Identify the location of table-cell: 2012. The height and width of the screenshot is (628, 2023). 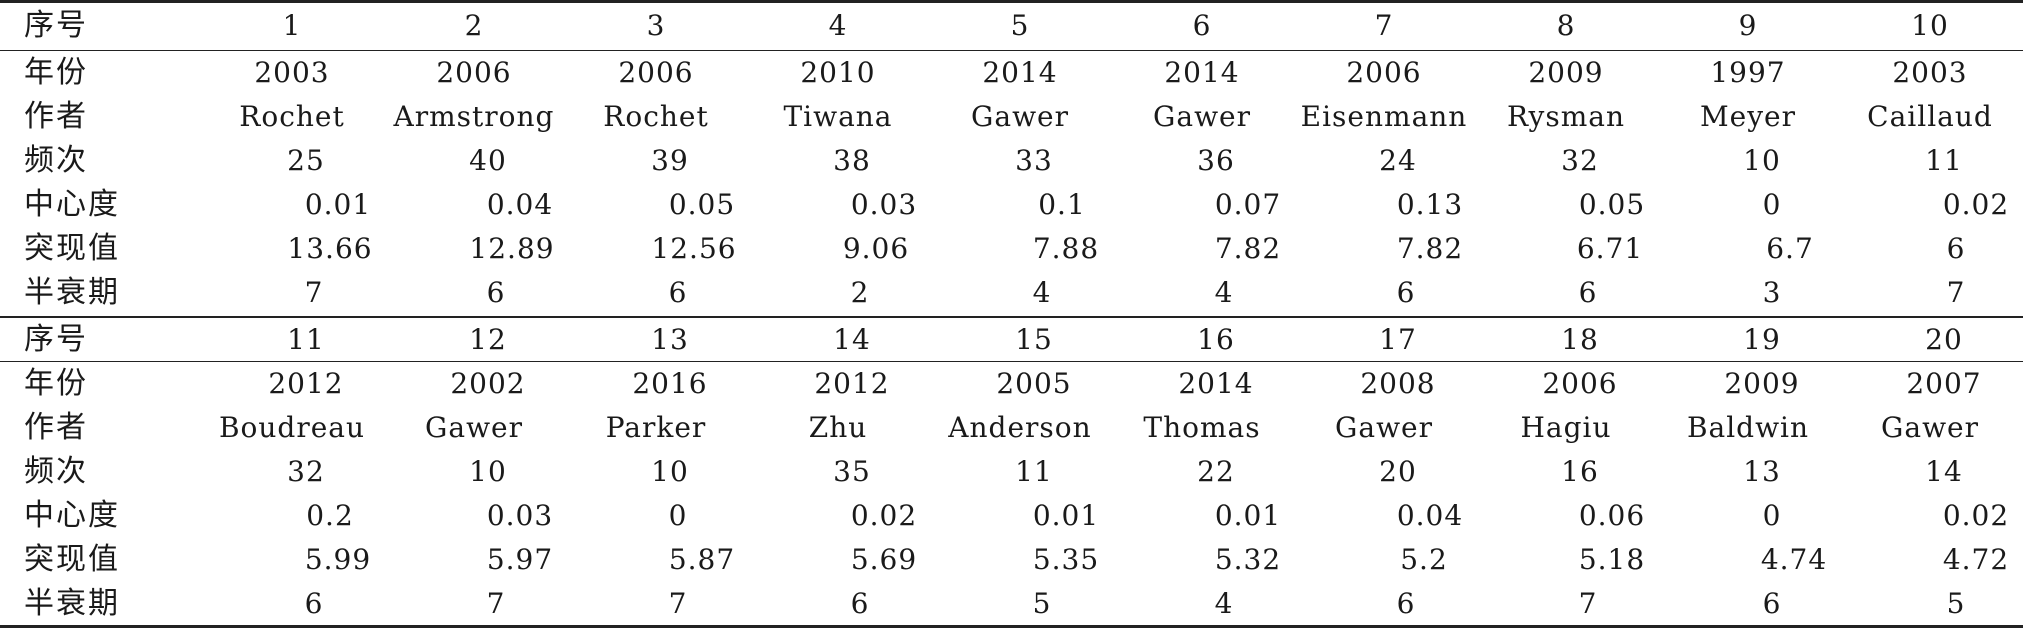
(306, 383).